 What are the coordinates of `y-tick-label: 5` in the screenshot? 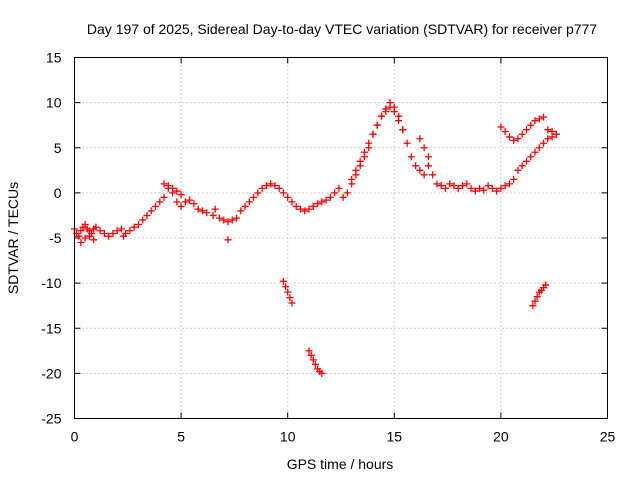 It's located at (58, 148).